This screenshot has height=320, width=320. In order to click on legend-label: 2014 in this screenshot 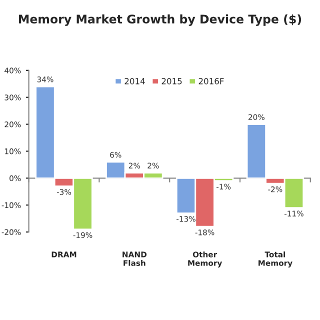, I will do `click(134, 81)`.